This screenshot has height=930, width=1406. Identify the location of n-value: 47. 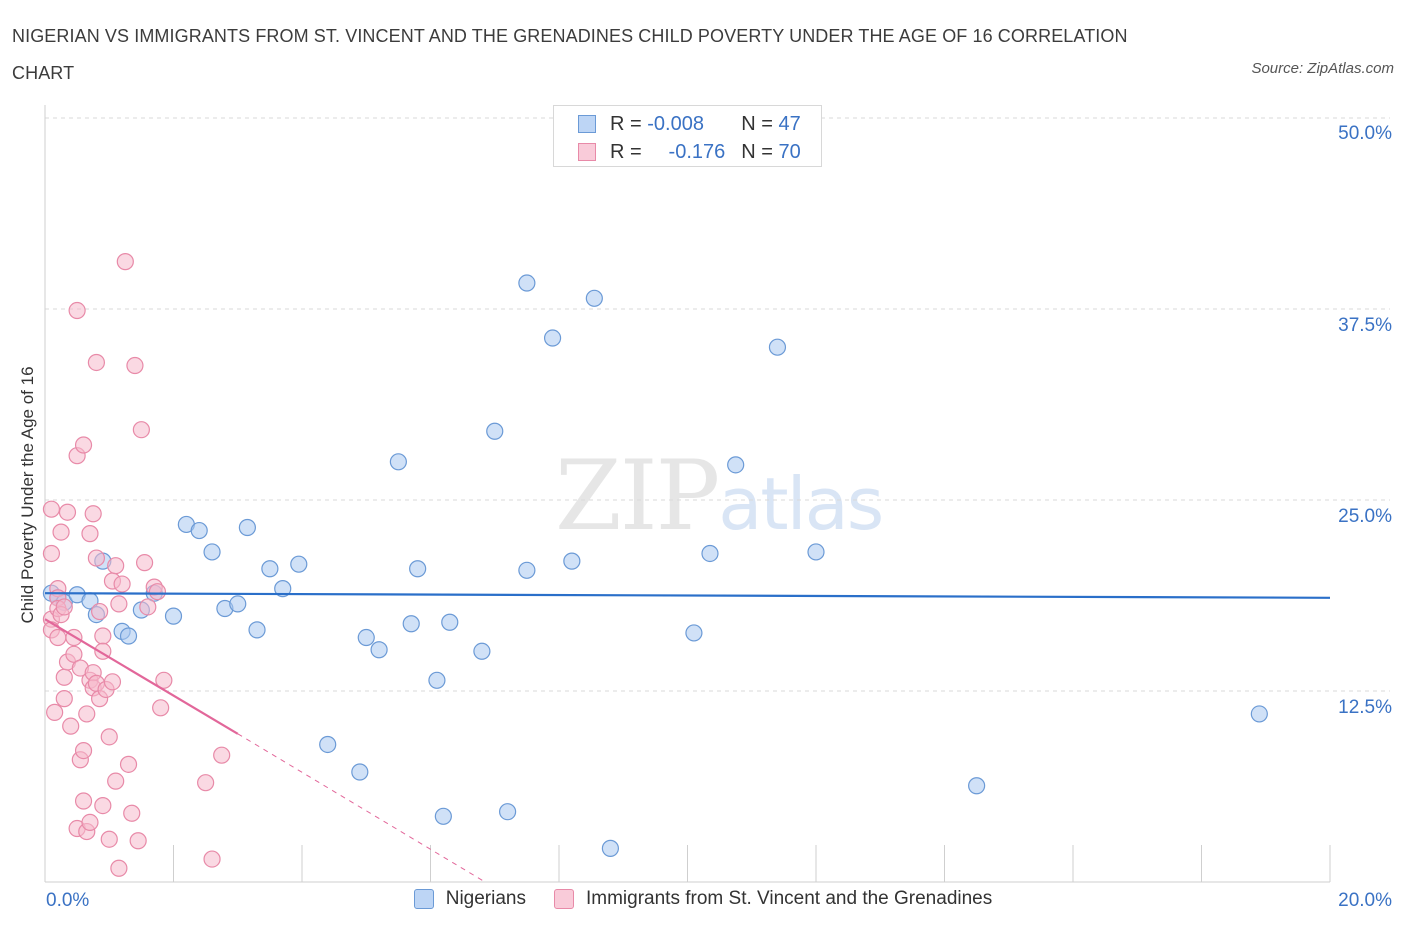
(789, 123).